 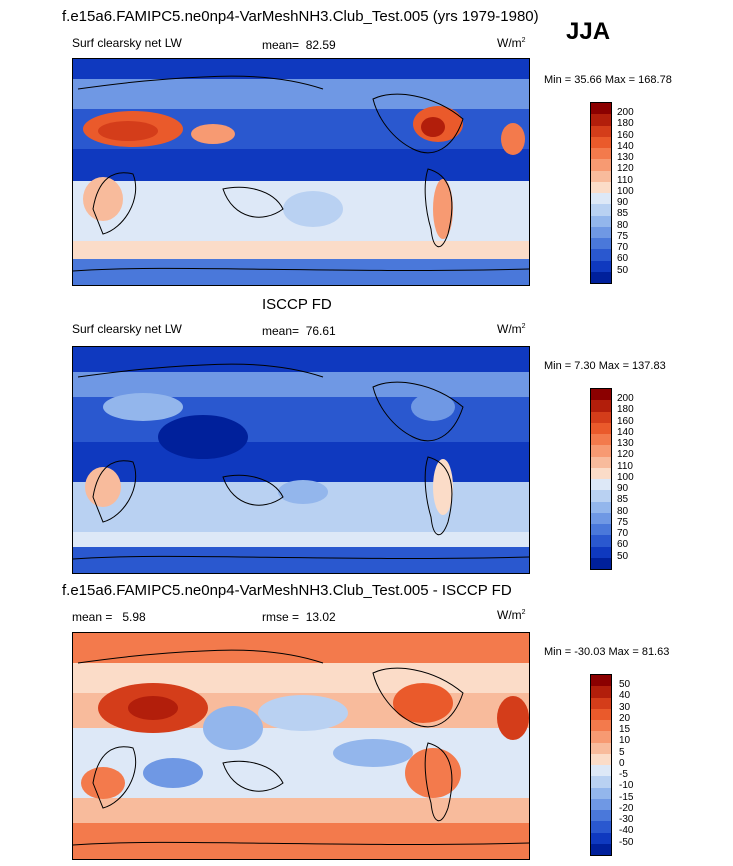 What do you see at coordinates (320, 45) in the screenshot?
I see `panel1-mean-value: 82.59` at bounding box center [320, 45].